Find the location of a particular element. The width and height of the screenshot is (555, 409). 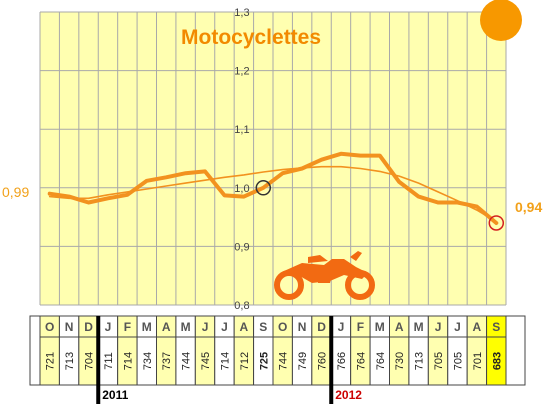

y-tick-label: 0,8 is located at coordinates (241, 306).